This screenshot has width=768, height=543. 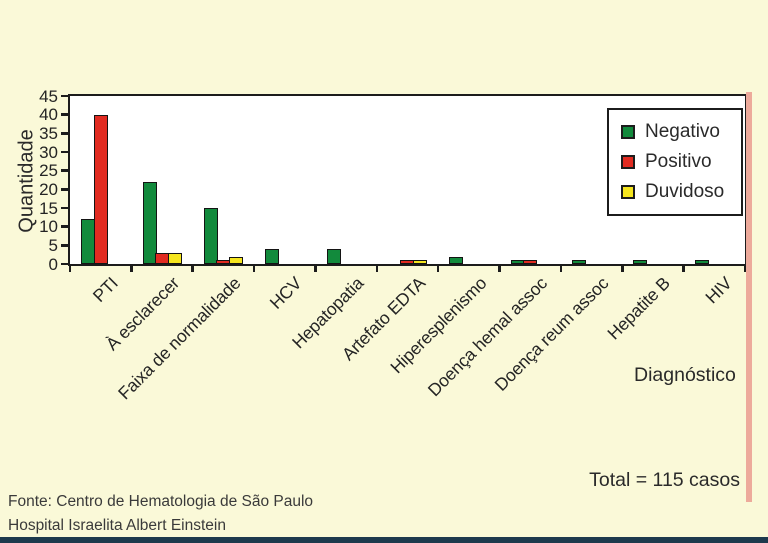 I want to click on bottom-rule-bar, so click(x=384, y=540).